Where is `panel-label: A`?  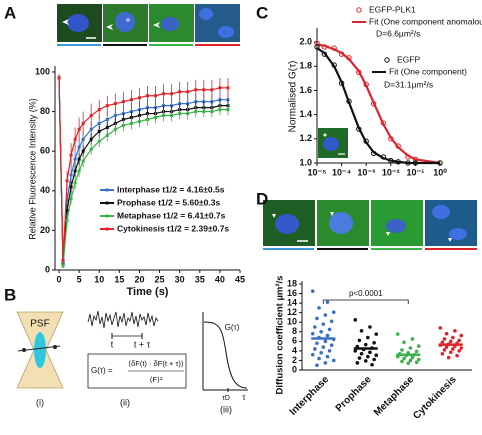
panel-label: A is located at coordinates (10, 12).